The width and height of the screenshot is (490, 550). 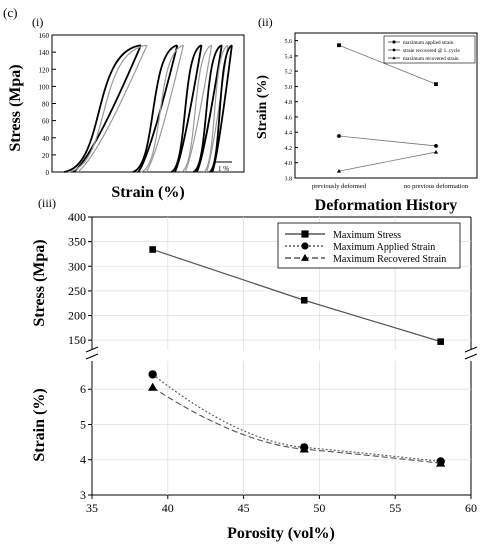 What do you see at coordinates (319, 508) in the screenshot?
I see `panel-iii-xtick-label: 50` at bounding box center [319, 508].